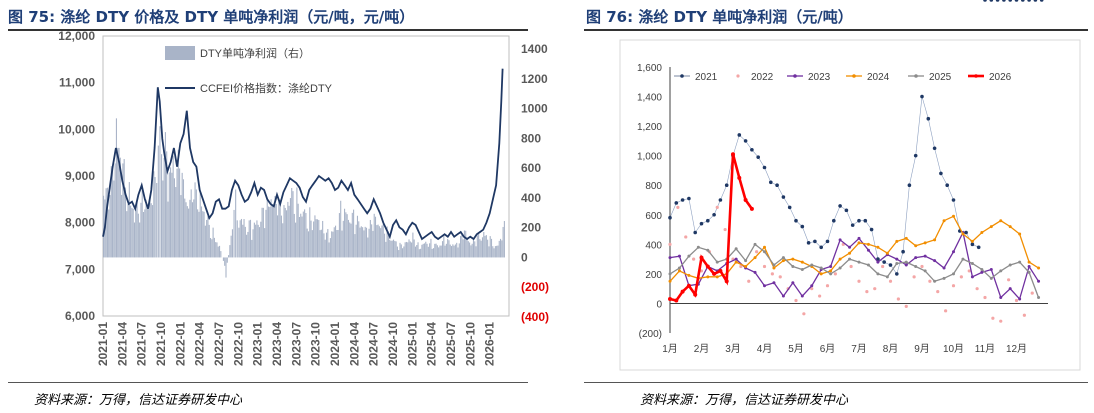 This screenshot has width=1094, height=413. I want to click on legend-label: 2022, so click(762, 77).